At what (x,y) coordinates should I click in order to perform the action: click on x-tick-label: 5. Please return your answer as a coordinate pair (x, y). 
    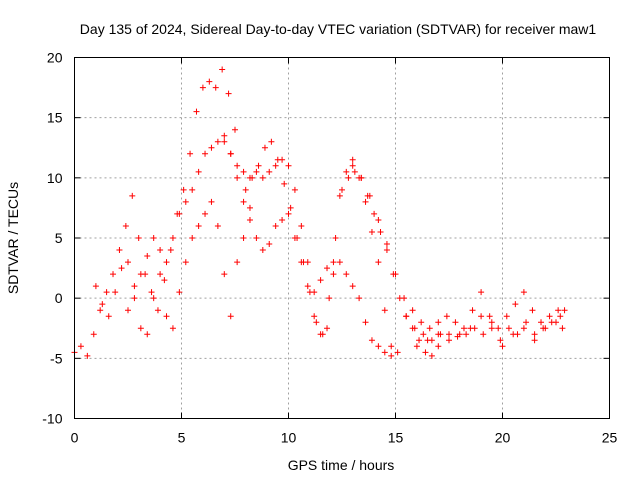
    Looking at the image, I should click on (182, 438).